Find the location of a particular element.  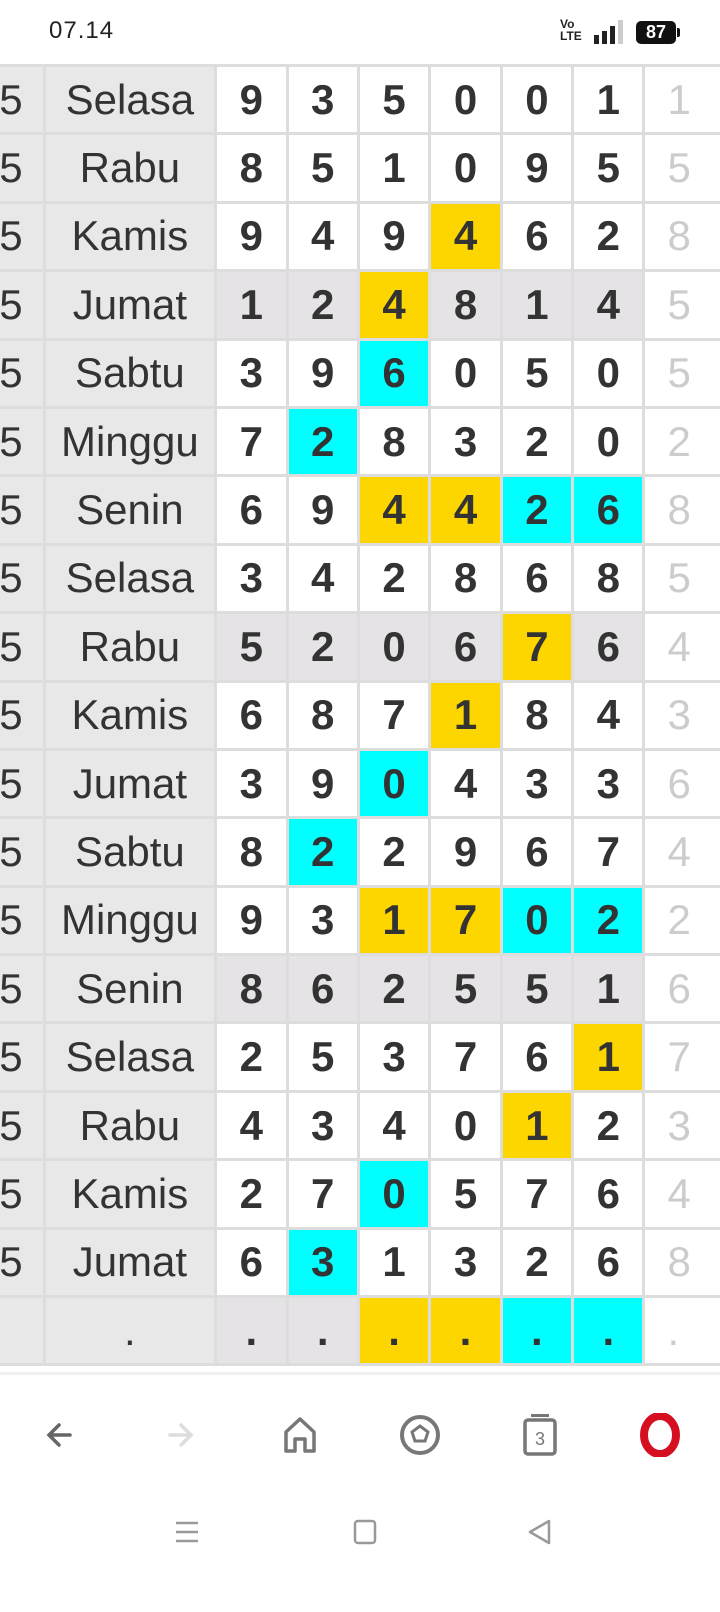

table-row: 5 Rabu 8 5 1 0 9 5 5 is located at coordinates (360, 169).